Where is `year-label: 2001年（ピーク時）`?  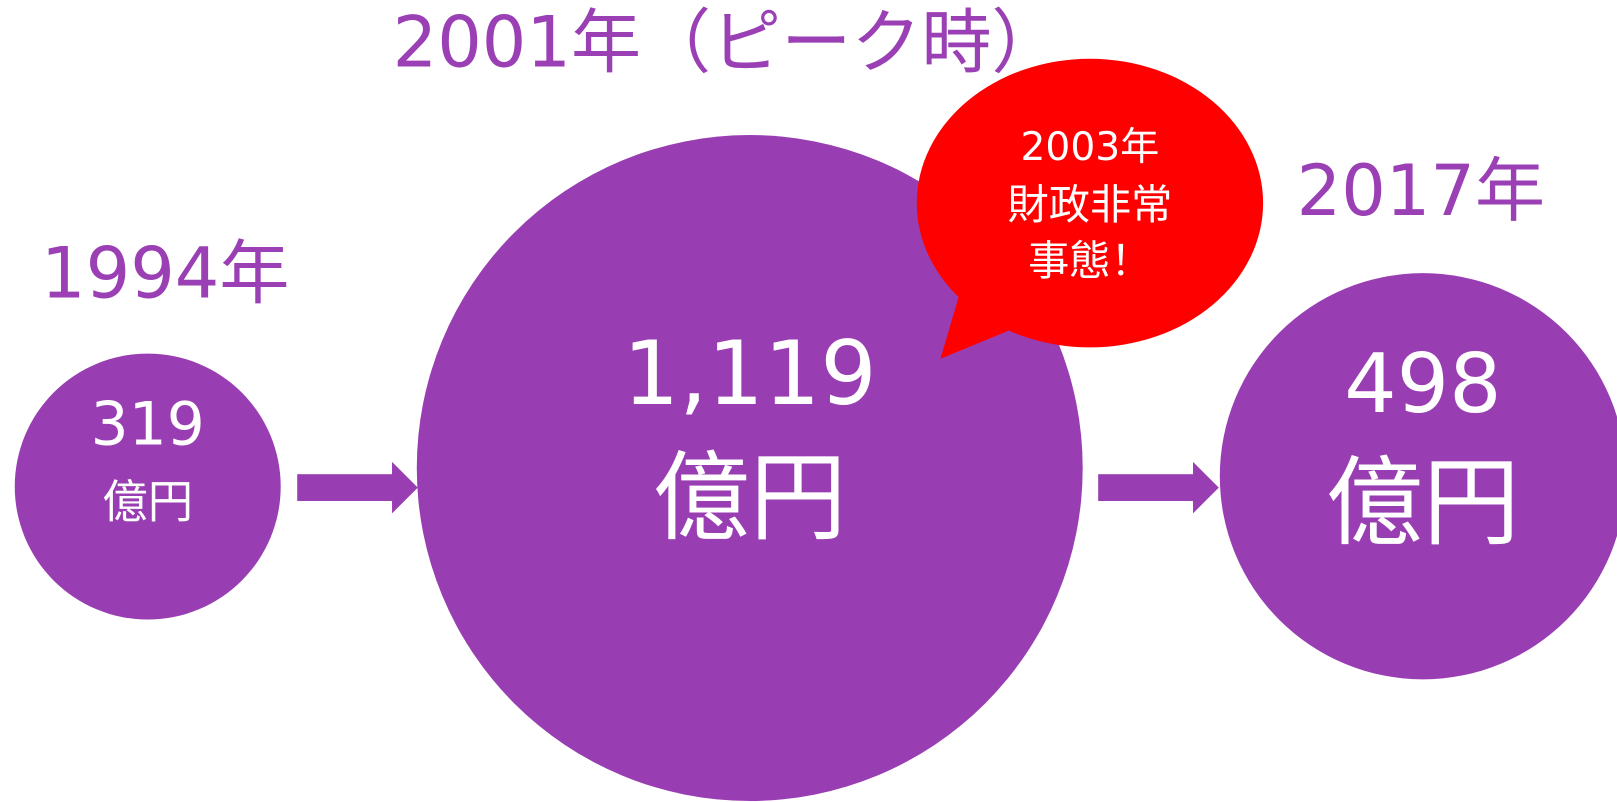 year-label: 2001年（ピーク時） is located at coordinates (727, 42).